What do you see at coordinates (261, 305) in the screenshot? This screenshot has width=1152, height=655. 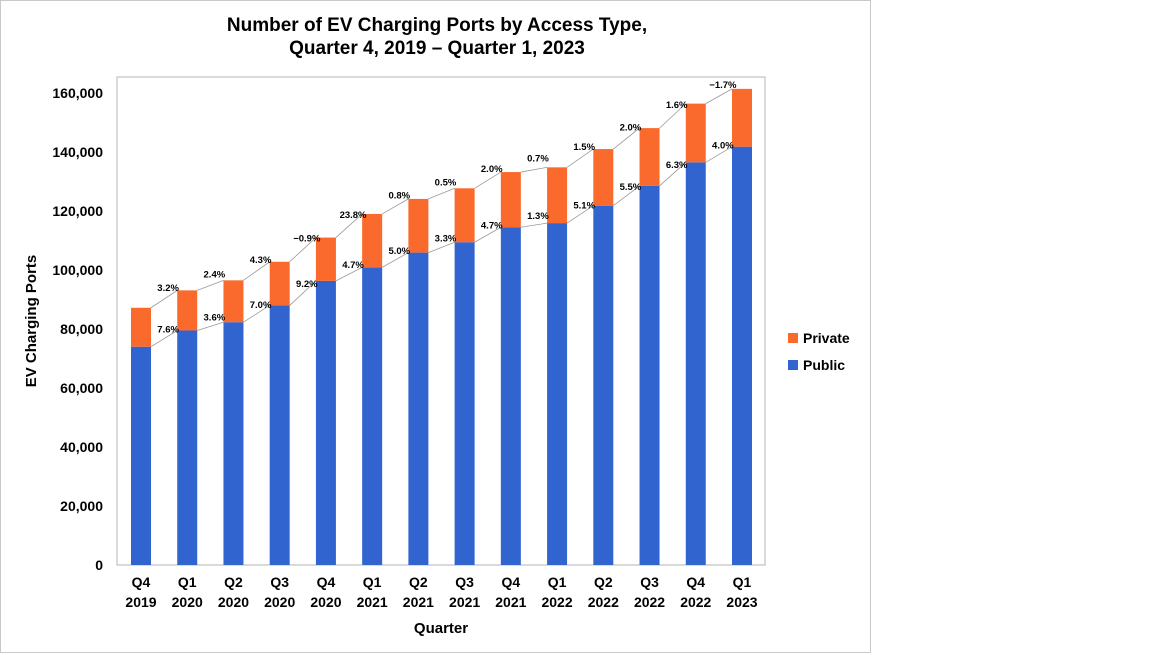 I see `public-growth-label: 7.0%` at bounding box center [261, 305].